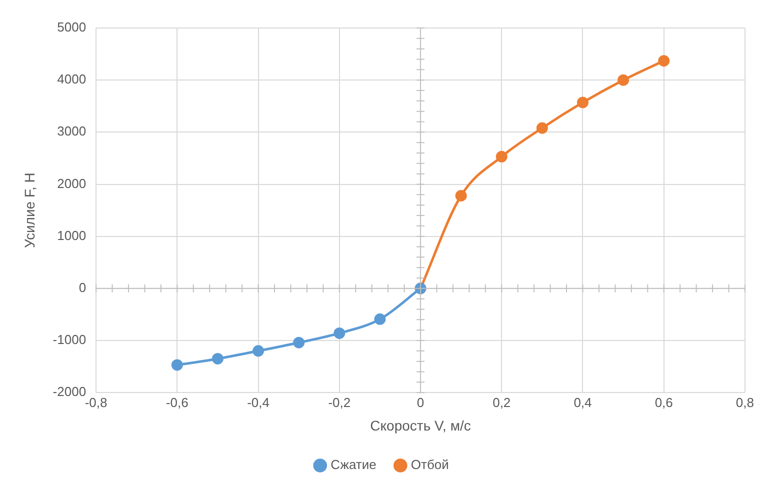 This screenshot has width=765, height=500. Describe the element at coordinates (420, 425) in the screenshot. I see `x-axis-title: Скорость V, м/с` at that location.